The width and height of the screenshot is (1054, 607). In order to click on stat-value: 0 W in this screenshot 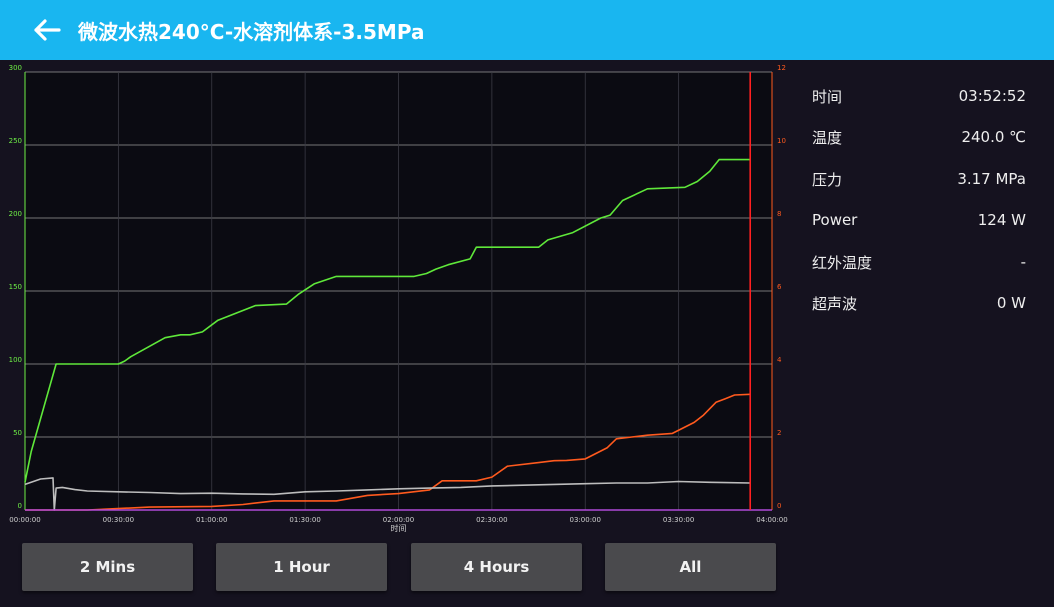, I will do `click(1011, 303)`.